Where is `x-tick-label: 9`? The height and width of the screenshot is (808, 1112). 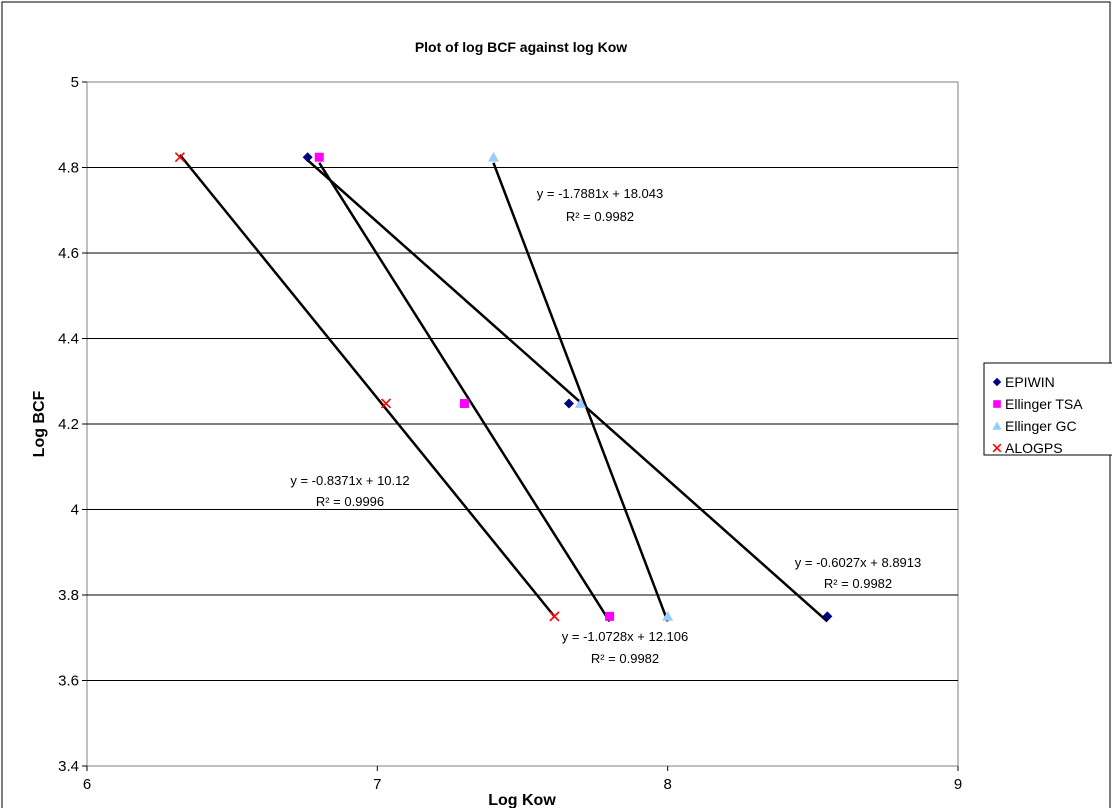 x-tick-label: 9 is located at coordinates (958, 784).